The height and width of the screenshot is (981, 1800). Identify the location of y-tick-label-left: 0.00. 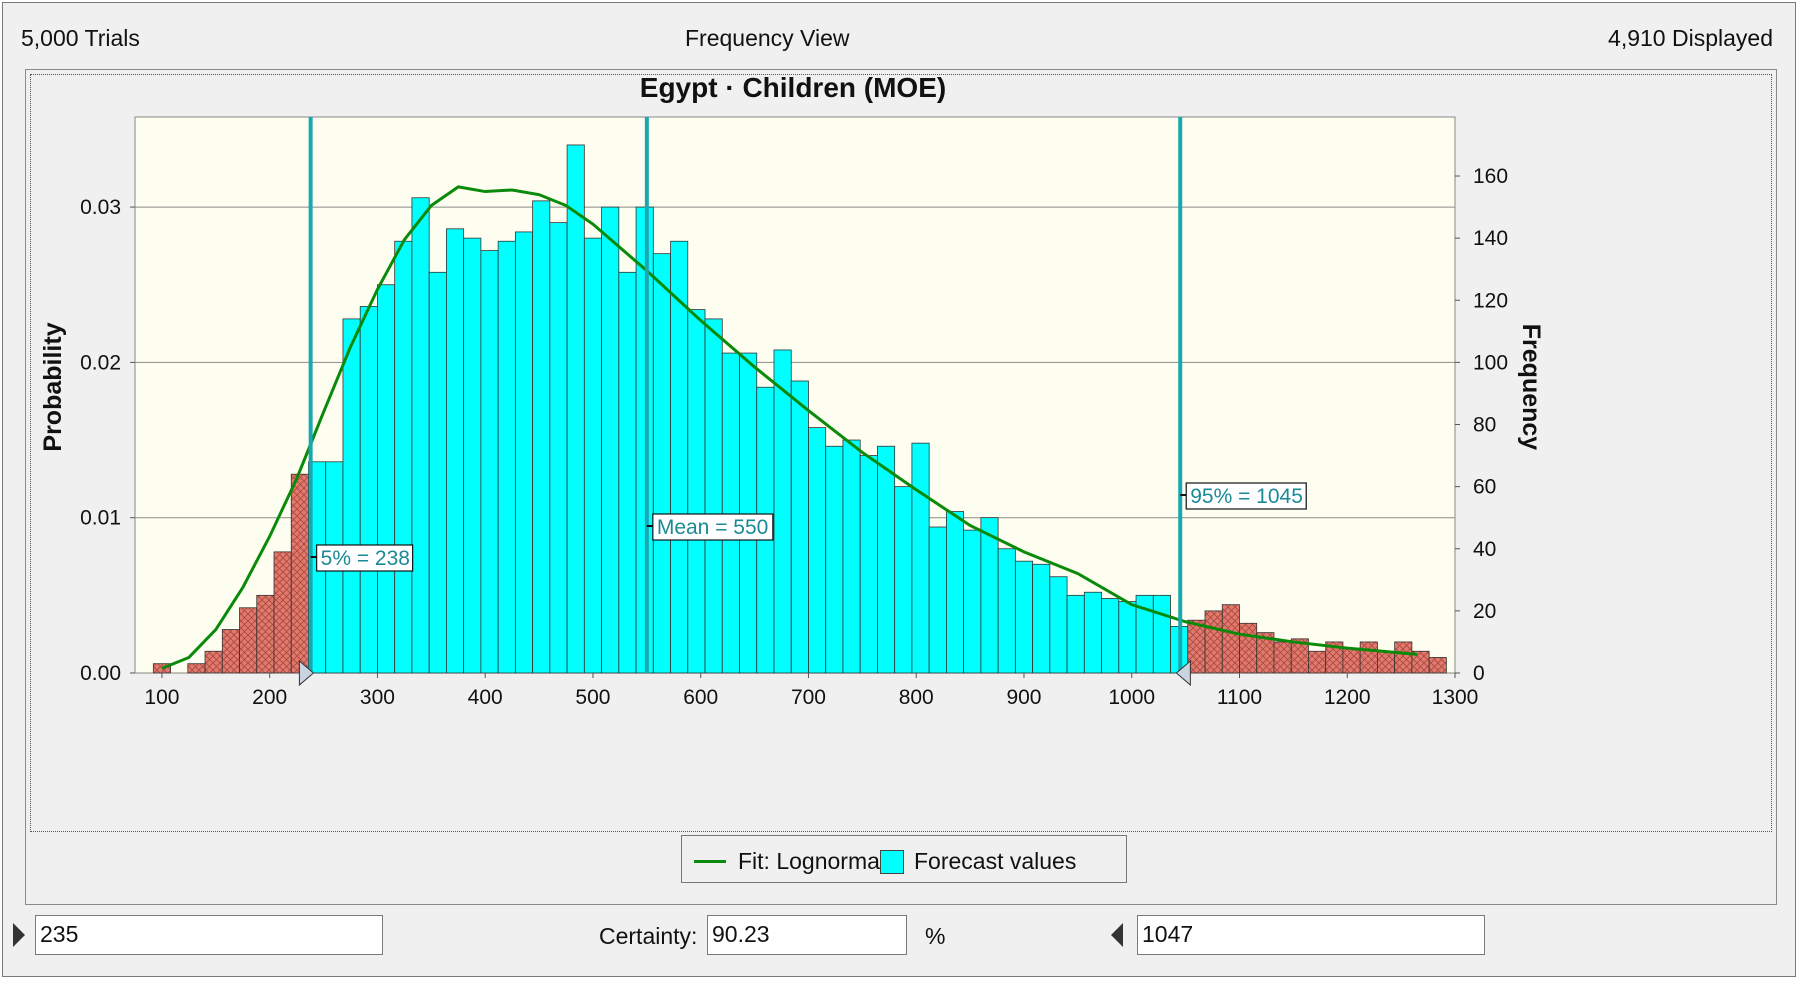
(100, 673).